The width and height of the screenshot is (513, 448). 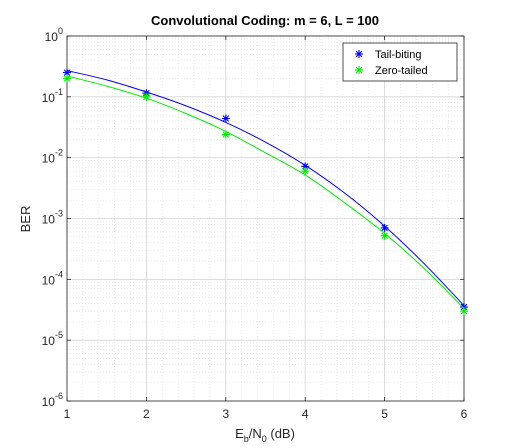 What do you see at coordinates (225, 414) in the screenshot?
I see `x-tick-label: 3` at bounding box center [225, 414].